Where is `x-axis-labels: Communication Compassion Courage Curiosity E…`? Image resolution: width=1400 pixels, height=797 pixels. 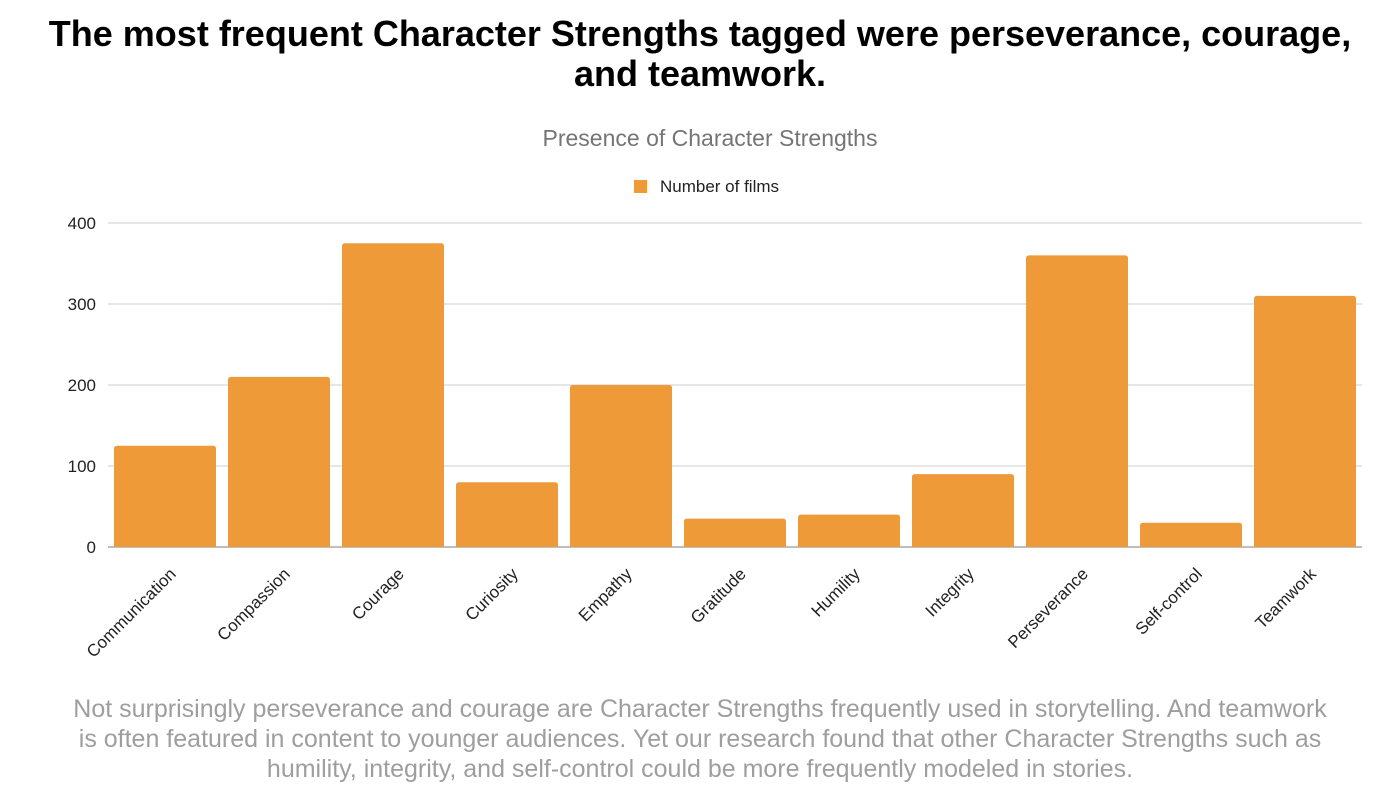 x-axis-labels: Communication Compassion Courage Curiosity E… is located at coordinates (701, 612).